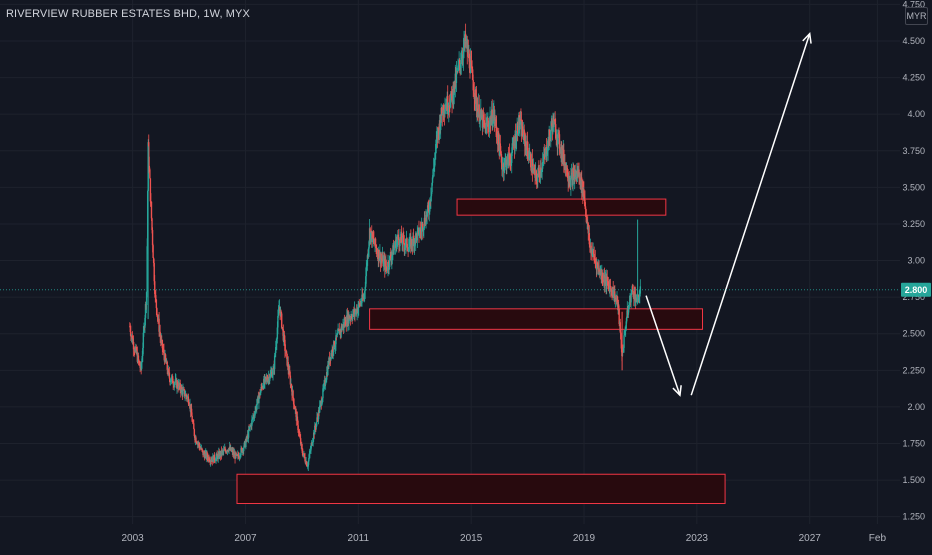  I want to click on x-axis: 2003 2007 2011 2015 2019 2023 2027 Feb, so click(503, 538).